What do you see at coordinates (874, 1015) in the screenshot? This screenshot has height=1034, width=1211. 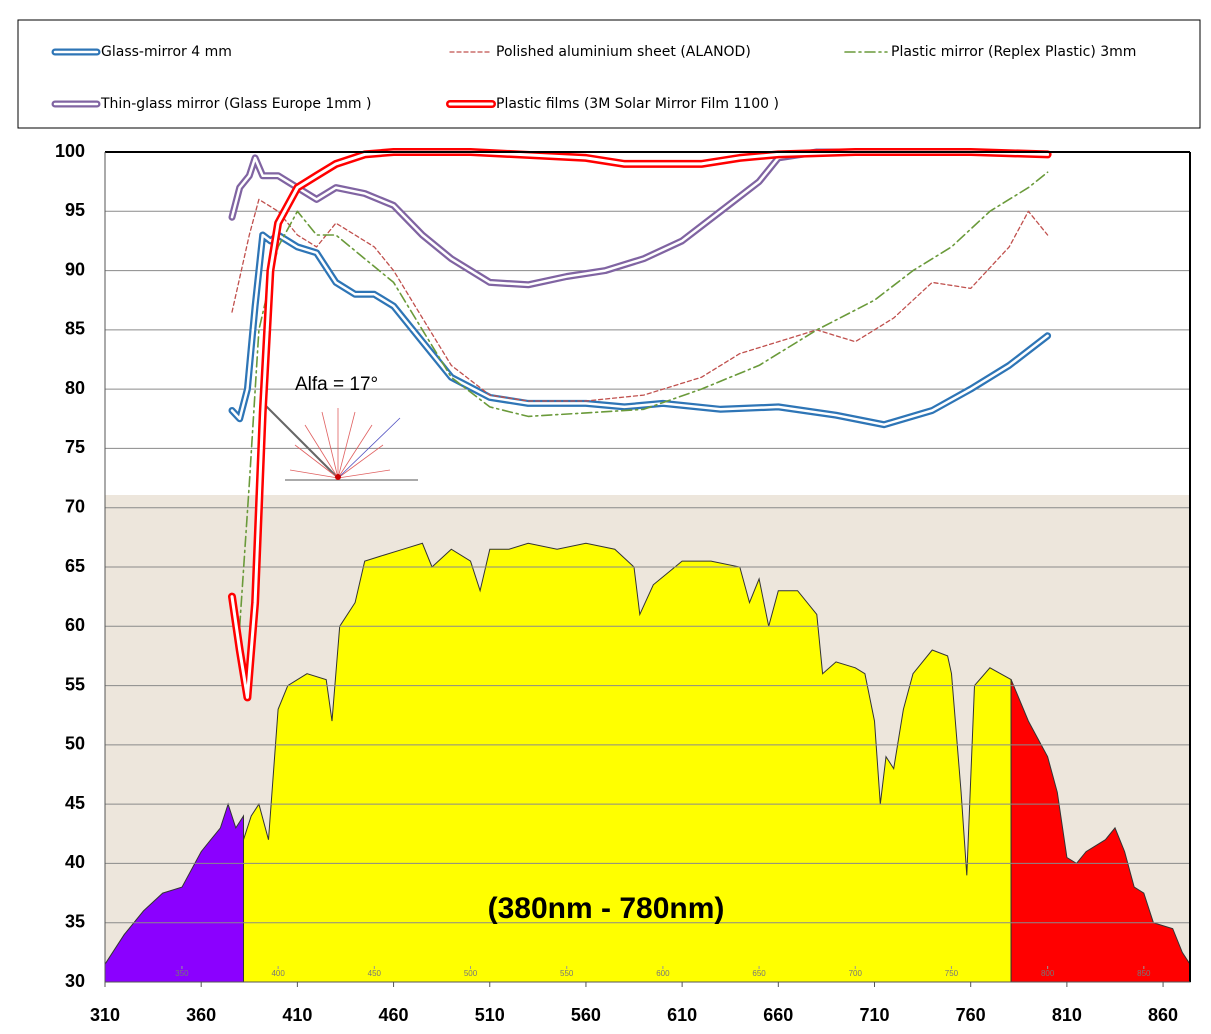 I see `x-tick-label: 710` at bounding box center [874, 1015].